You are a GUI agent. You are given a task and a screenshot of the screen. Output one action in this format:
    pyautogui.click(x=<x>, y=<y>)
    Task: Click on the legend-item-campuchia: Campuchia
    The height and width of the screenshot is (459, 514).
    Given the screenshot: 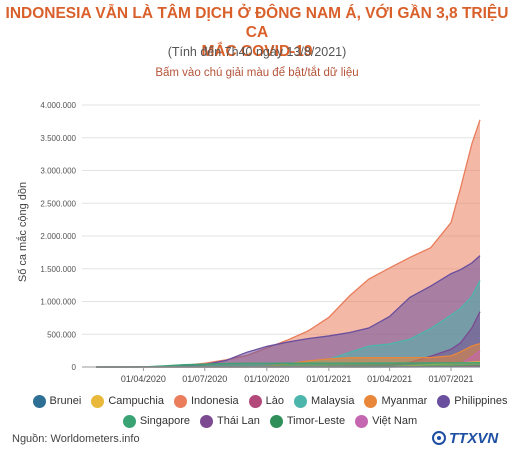 What is the action you would take?
    pyautogui.click(x=127, y=401)
    